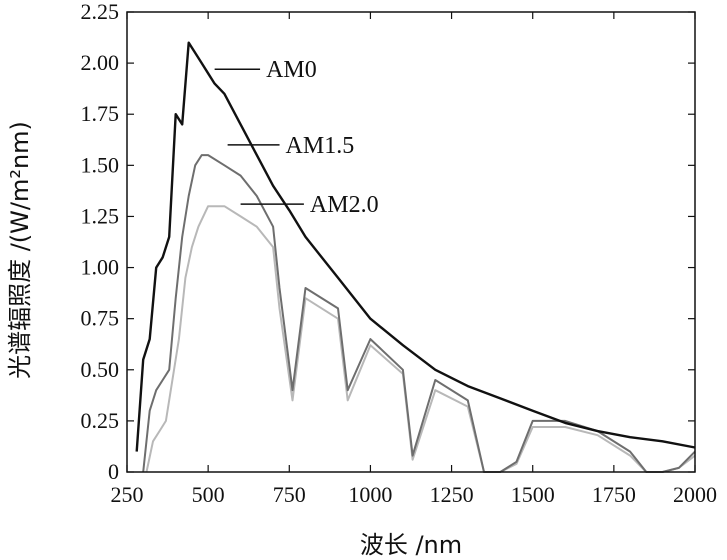 This screenshot has width=727, height=560. I want to click on y-tick-label: 1.00, so click(100, 267).